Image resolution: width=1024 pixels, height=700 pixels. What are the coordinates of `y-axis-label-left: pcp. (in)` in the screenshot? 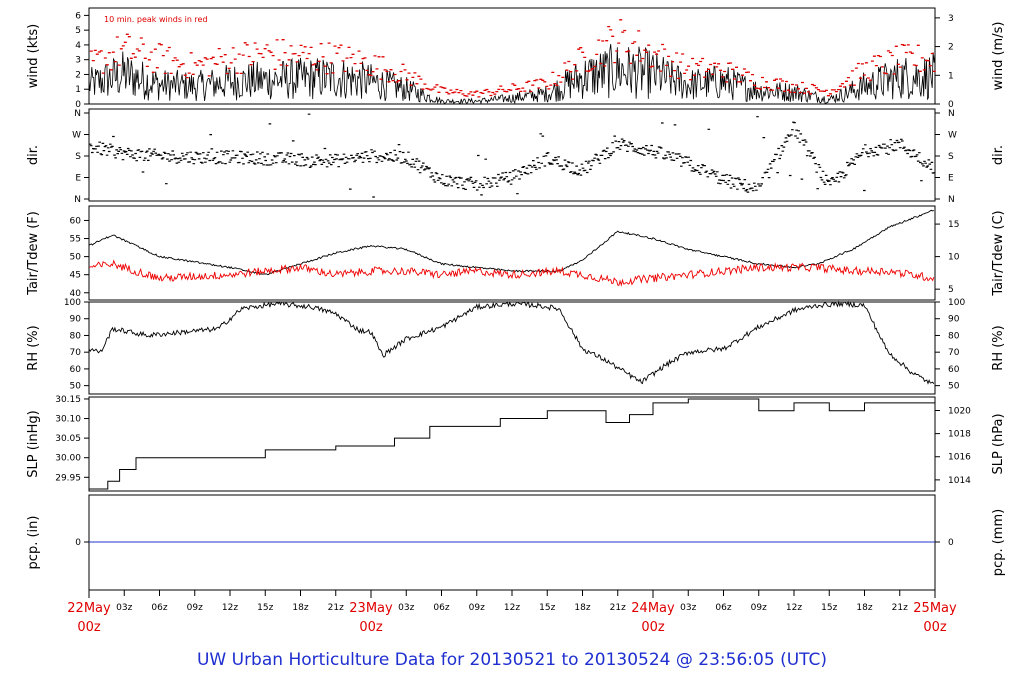 It's located at (33, 543).